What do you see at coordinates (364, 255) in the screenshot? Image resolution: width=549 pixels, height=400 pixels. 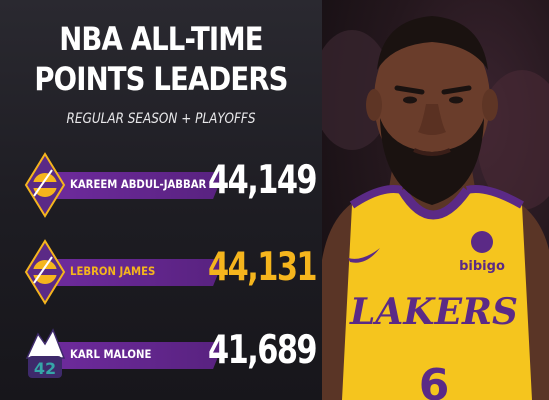 I see `swoosh-icon` at bounding box center [364, 255].